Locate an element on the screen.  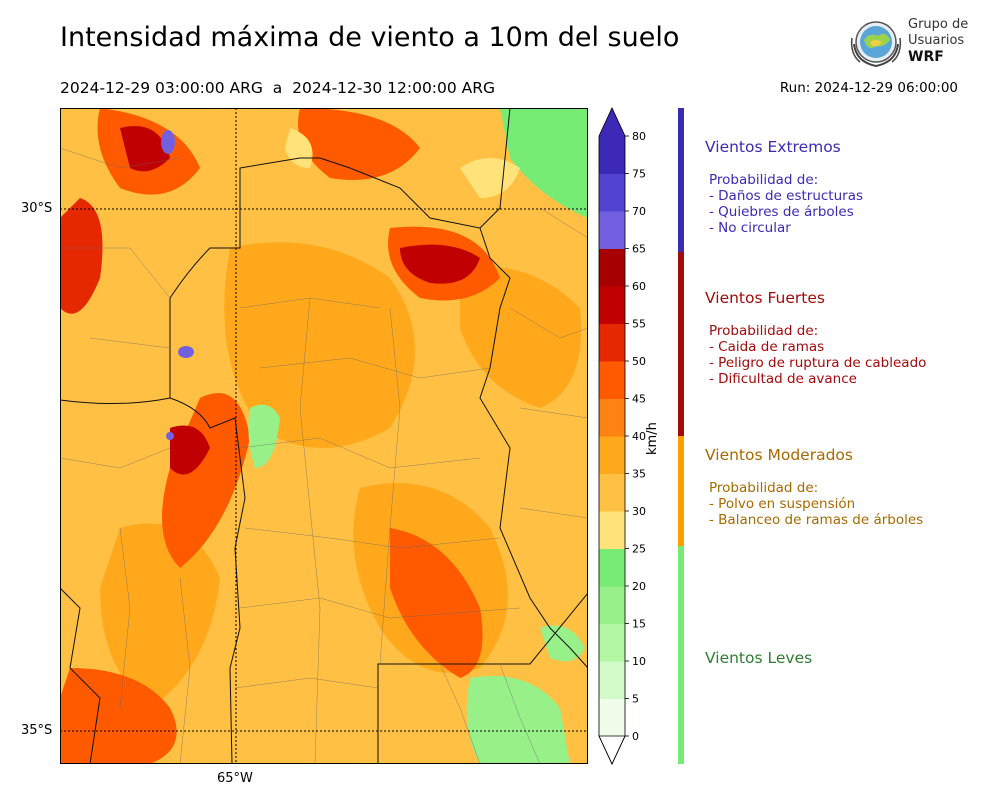
colorbar-max-arrow is located at coordinates (612, 122).